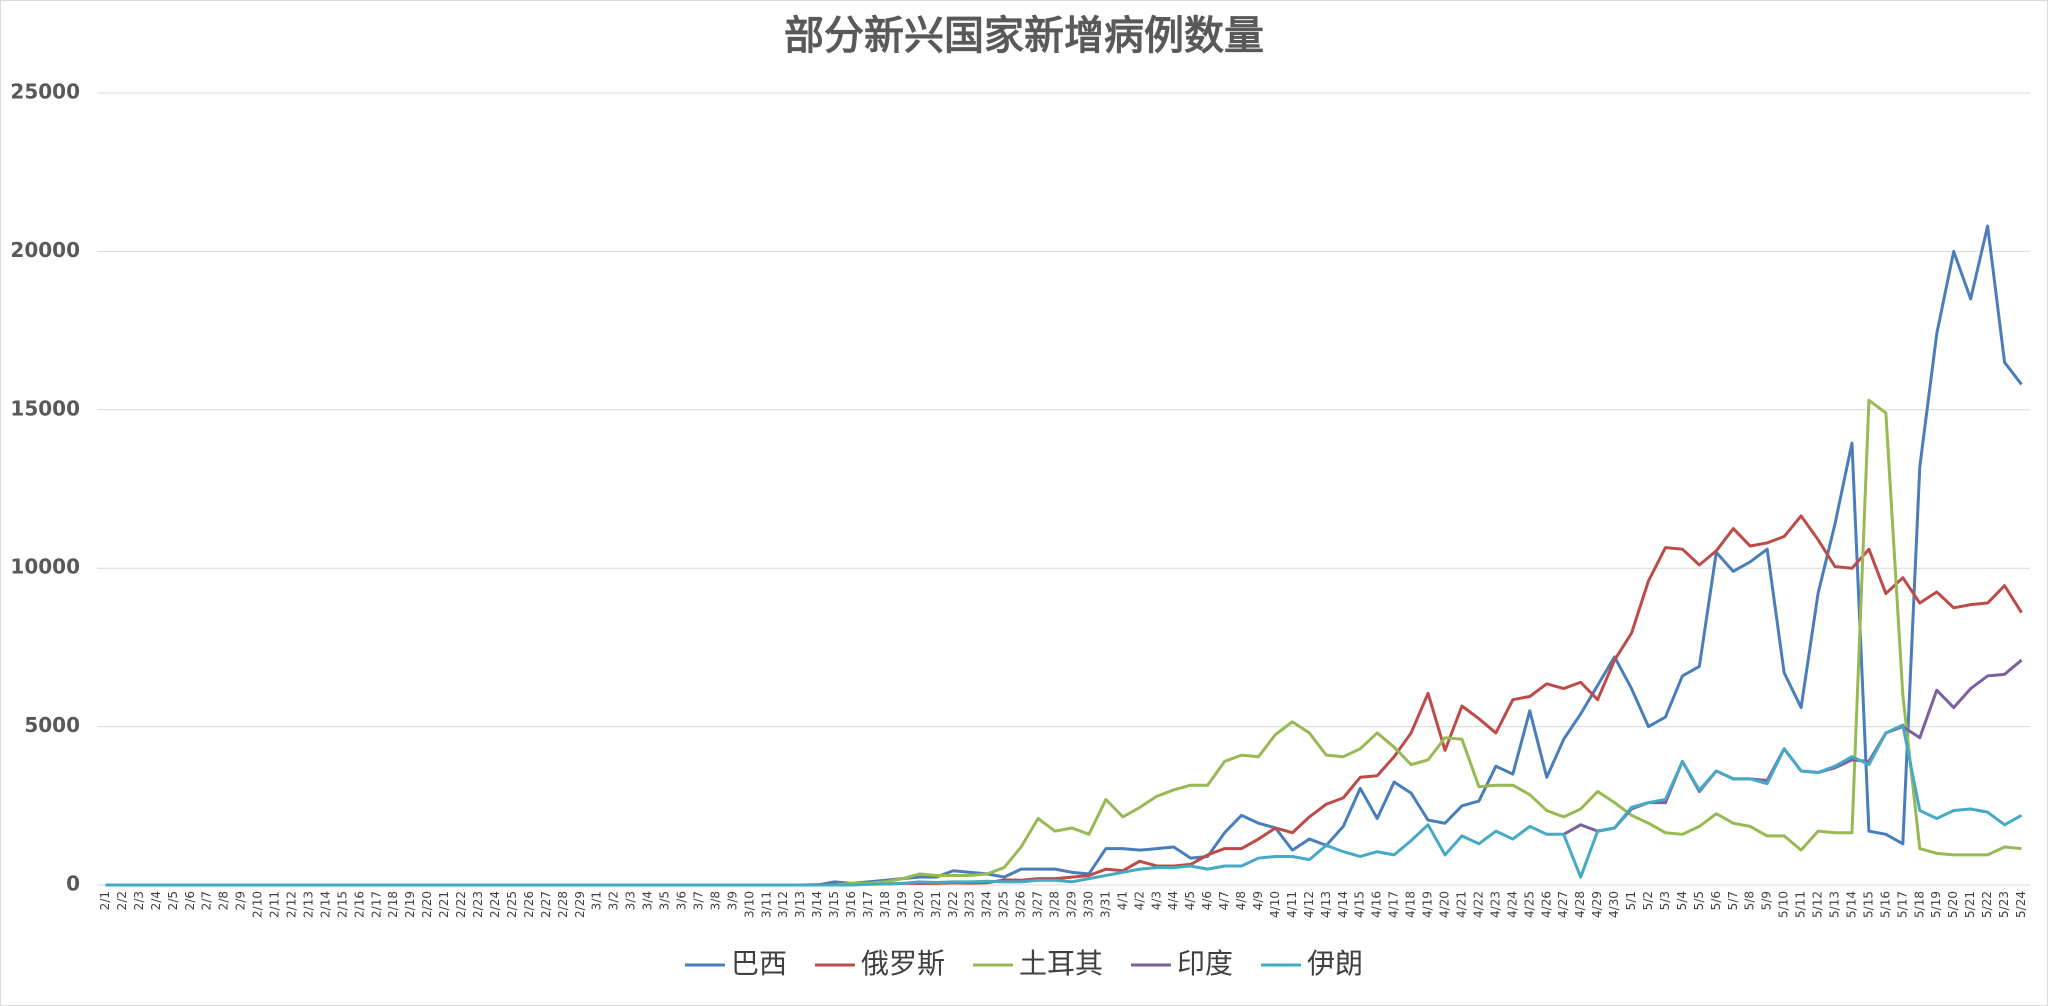 The width and height of the screenshot is (2048, 1006). What do you see at coordinates (1461, 904) in the screenshot?
I see `x-tick-label: 4/21` at bounding box center [1461, 904].